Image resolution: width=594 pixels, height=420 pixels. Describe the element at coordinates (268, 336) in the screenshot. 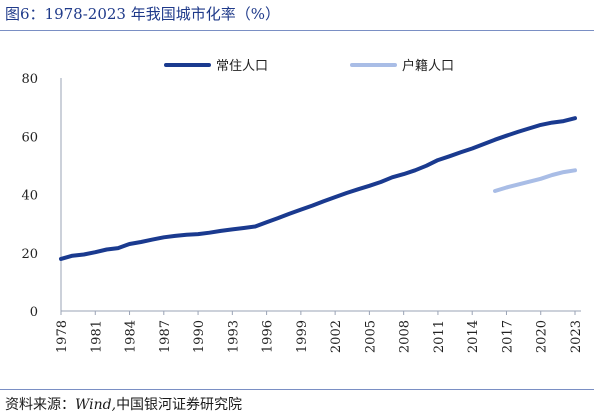

I see `x-tick-label: 1996` at that location.